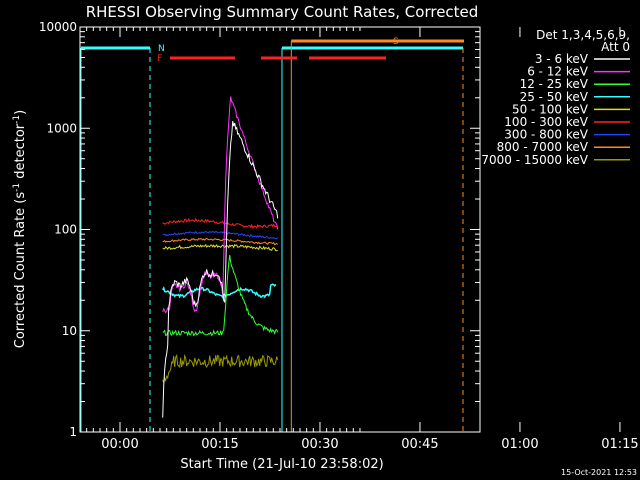 The height and width of the screenshot is (480, 640). What do you see at coordinates (554, 97) in the screenshot?
I see `legend-entry-label: 25 - 50 keV` at bounding box center [554, 97].